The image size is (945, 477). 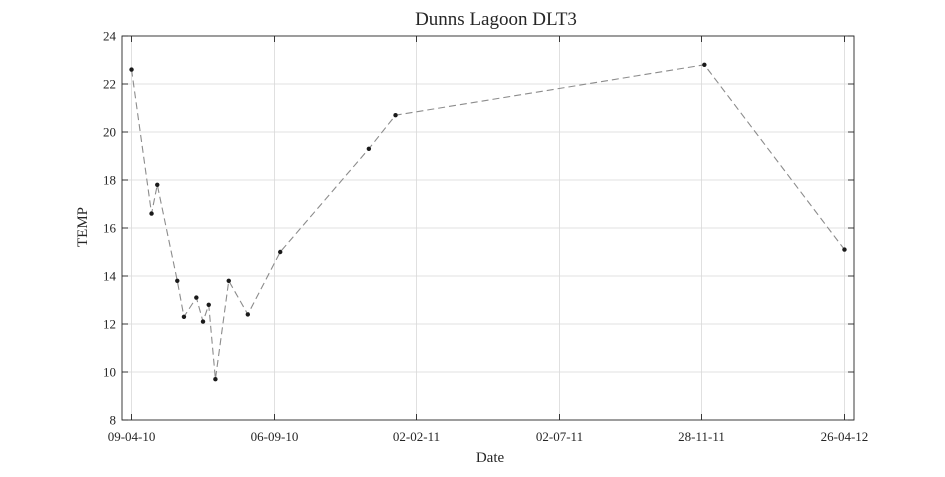 I want to click on x-tick-label: 09-04-10, so click(x=132, y=436).